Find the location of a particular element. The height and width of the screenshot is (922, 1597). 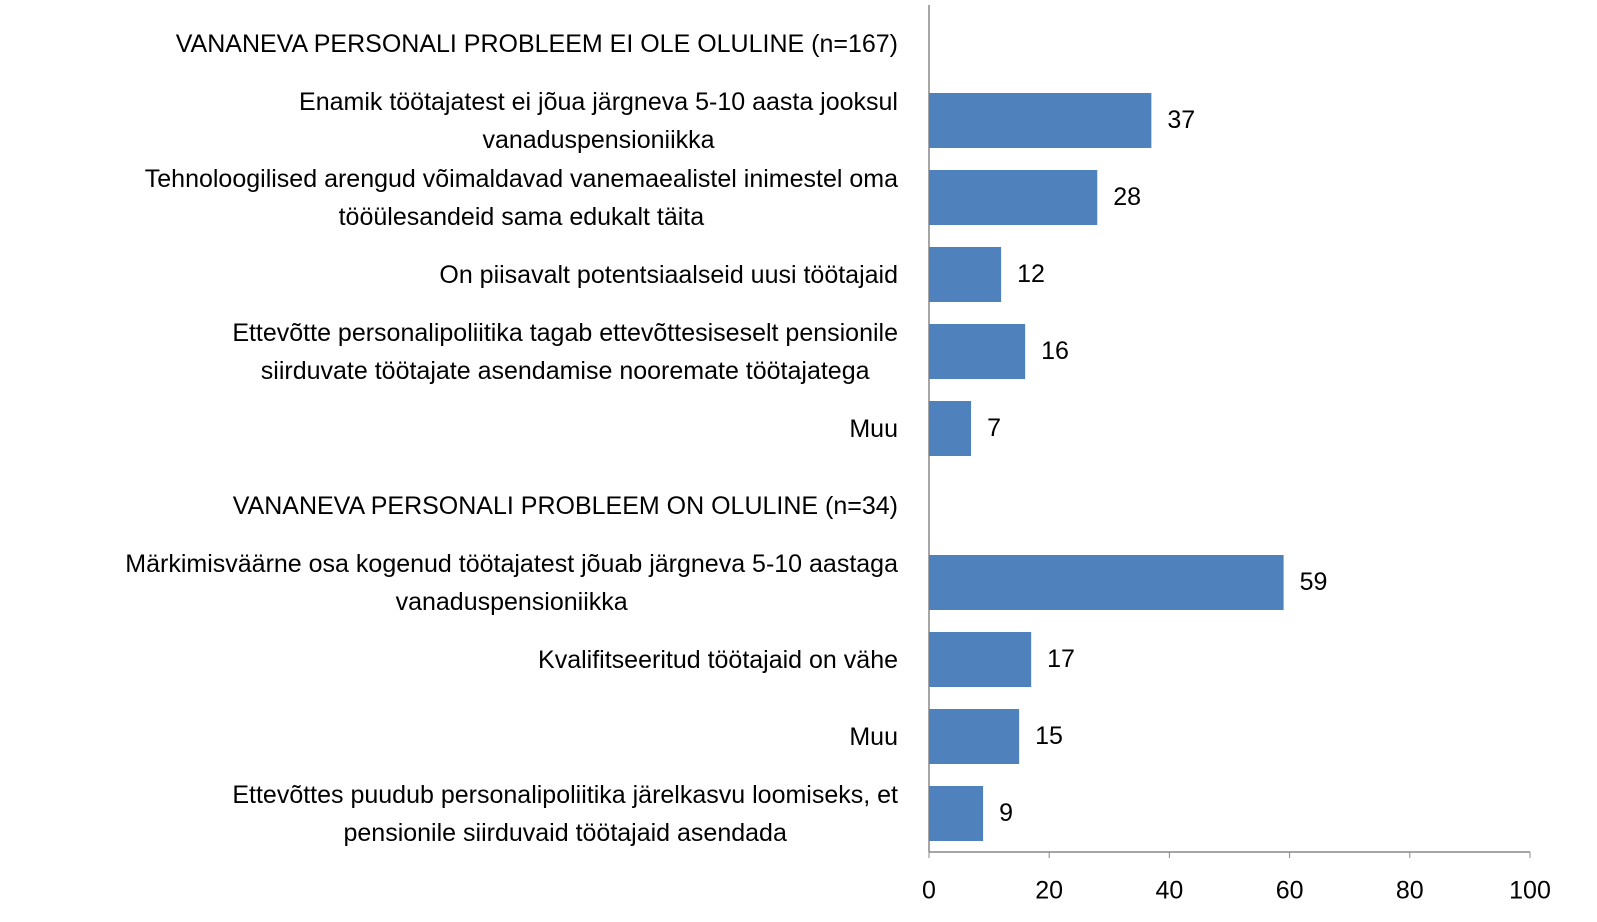

x-tick-label: 80 is located at coordinates (1410, 891).